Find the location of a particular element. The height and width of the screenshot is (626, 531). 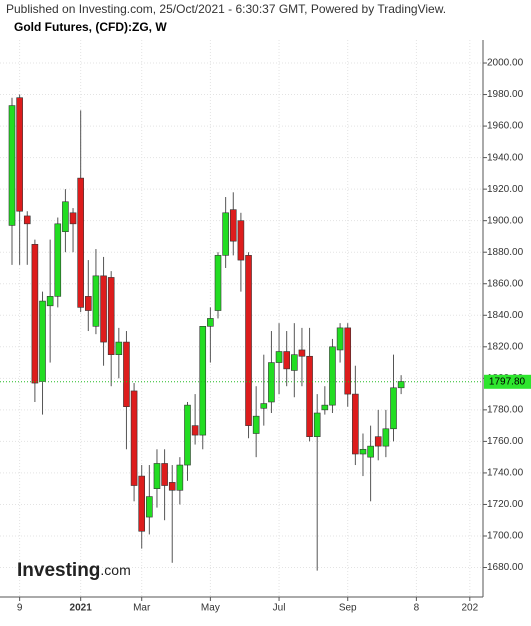

y-tick-label: 1840.00 is located at coordinates (505, 315).